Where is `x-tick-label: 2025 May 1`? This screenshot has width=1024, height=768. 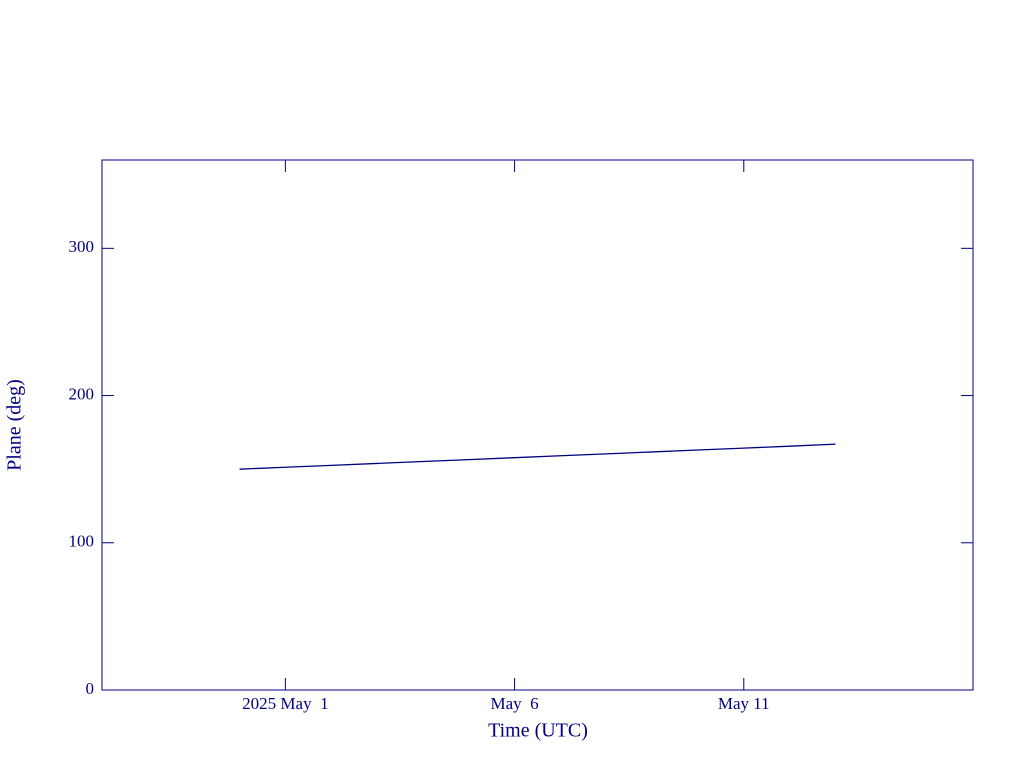 x-tick-label: 2025 May 1 is located at coordinates (285, 703).